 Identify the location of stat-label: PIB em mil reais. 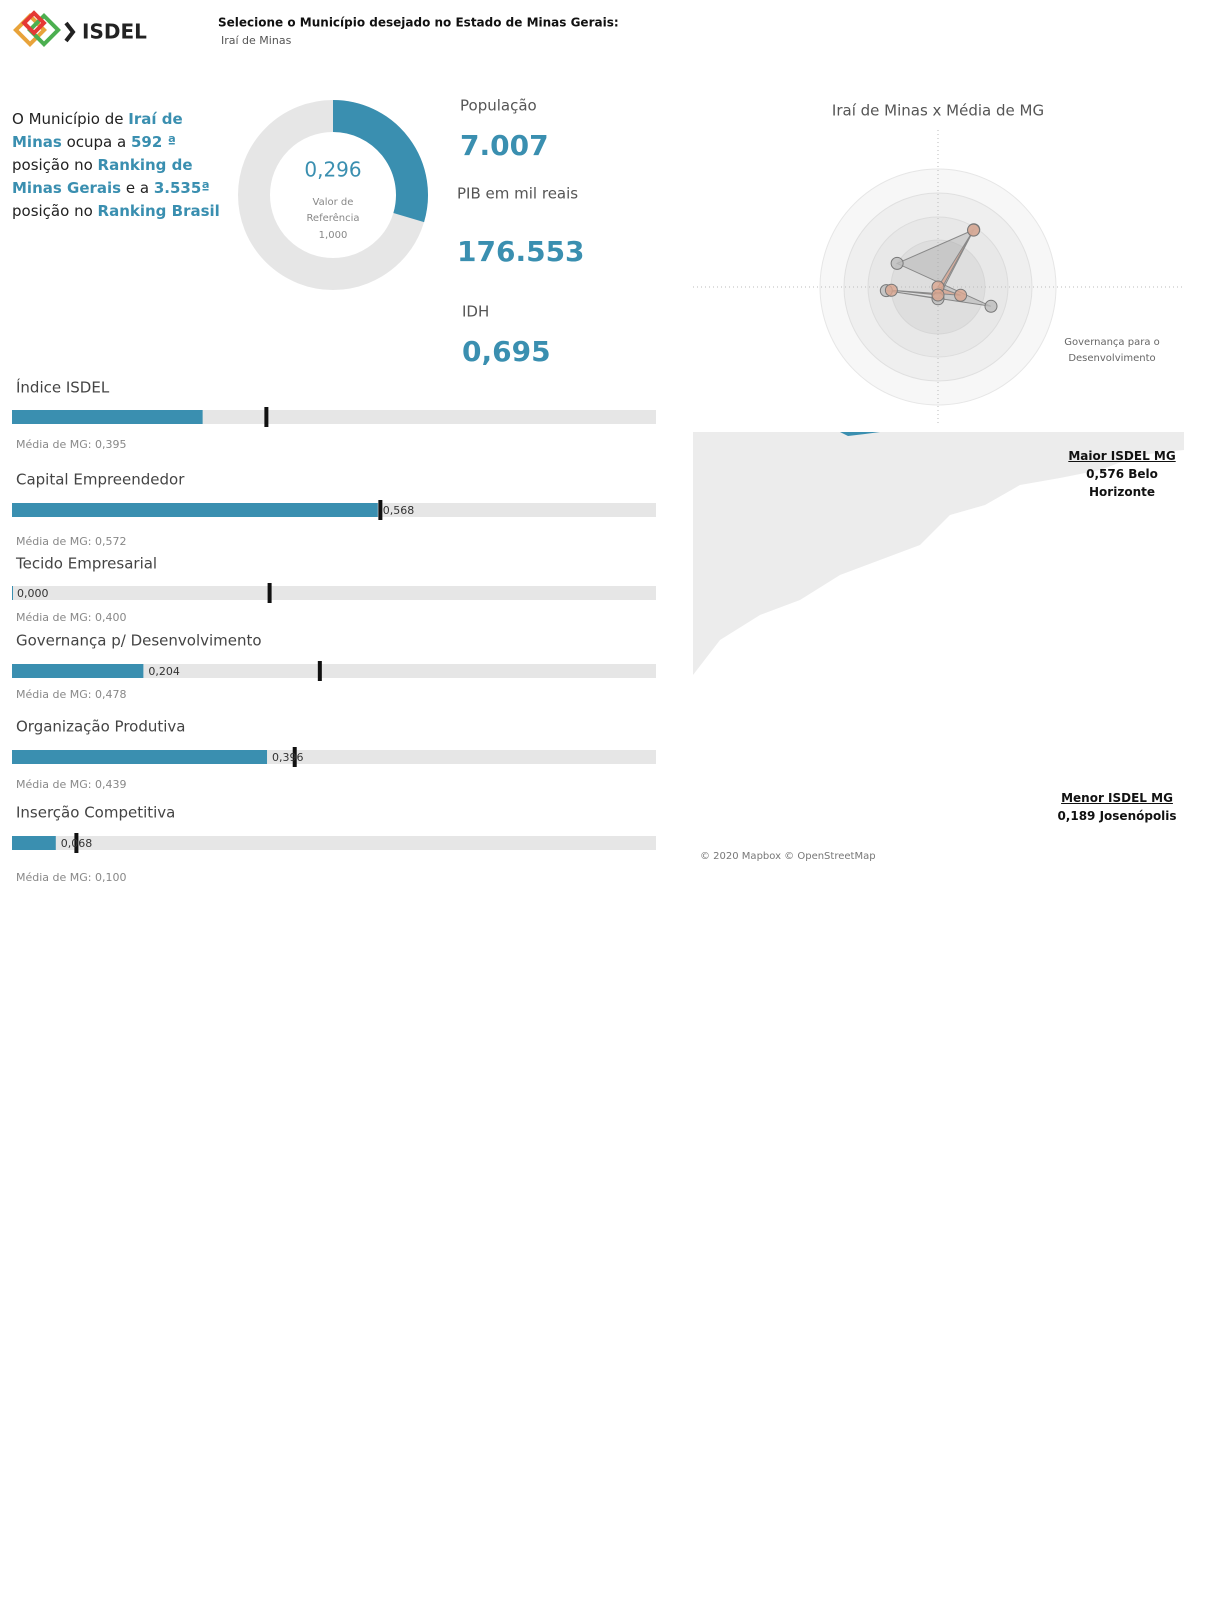
(517, 194).